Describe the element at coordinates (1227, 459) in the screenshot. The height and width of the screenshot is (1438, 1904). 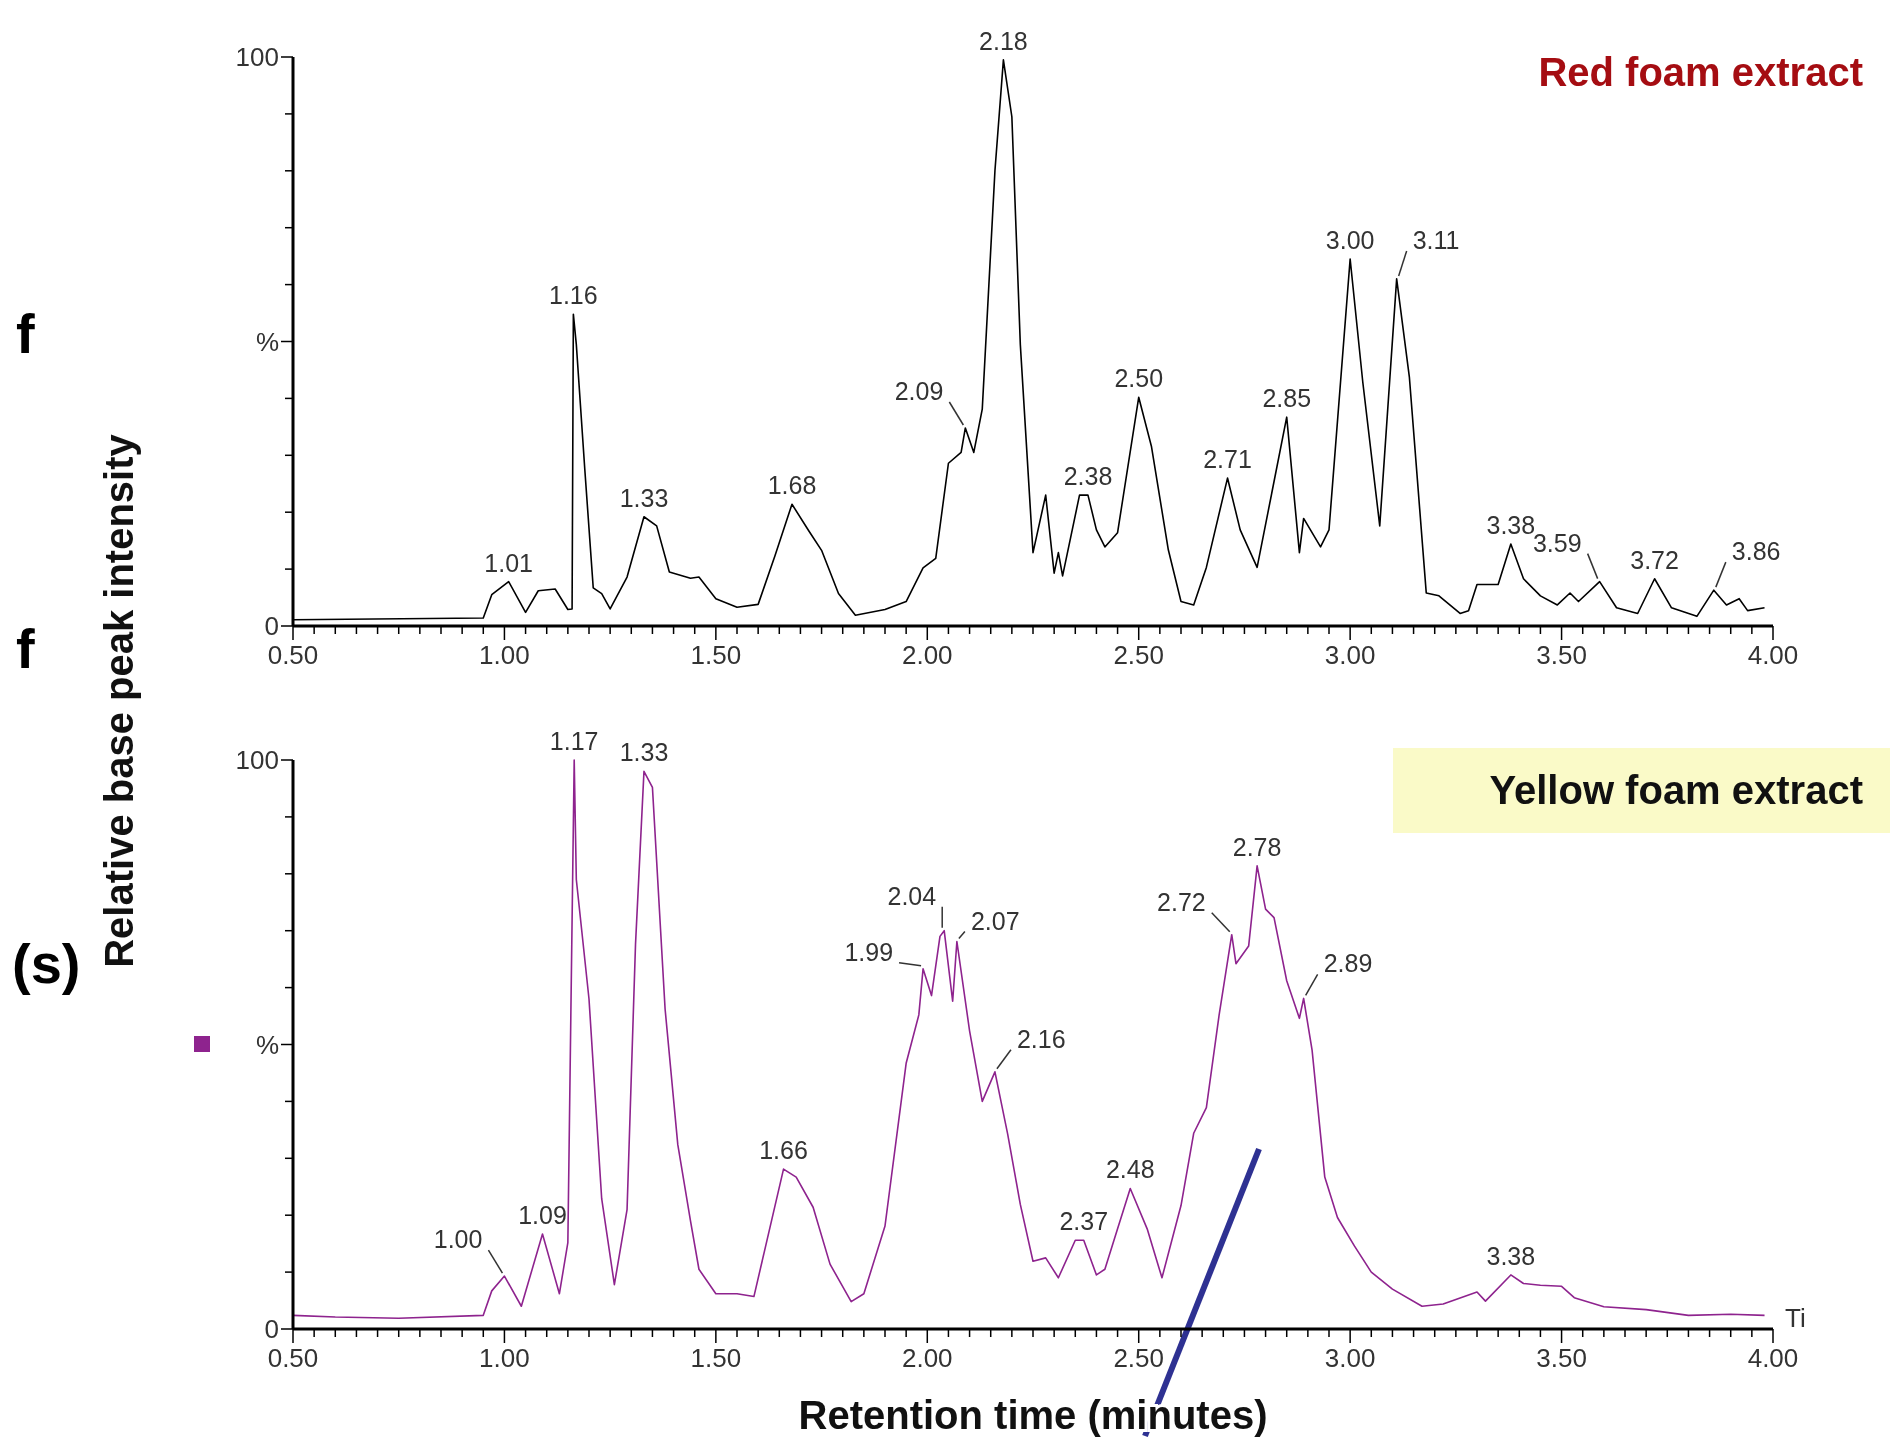
I see `annotation: 2.71` at that location.